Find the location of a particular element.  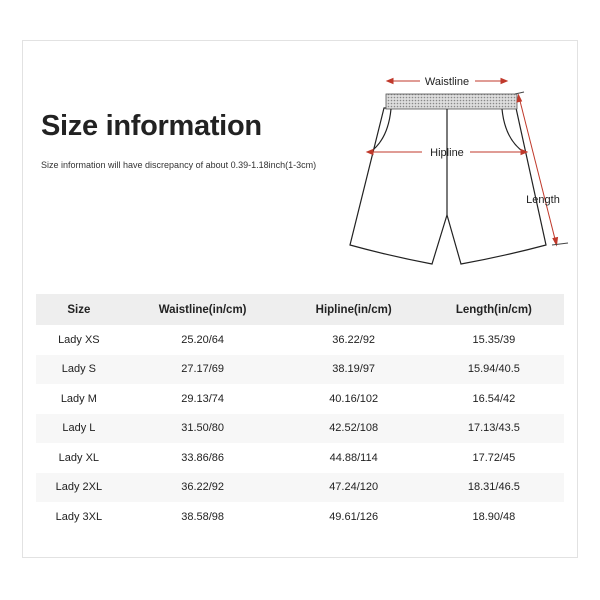

cell-waistline: 38.58/98 is located at coordinates (203, 516).